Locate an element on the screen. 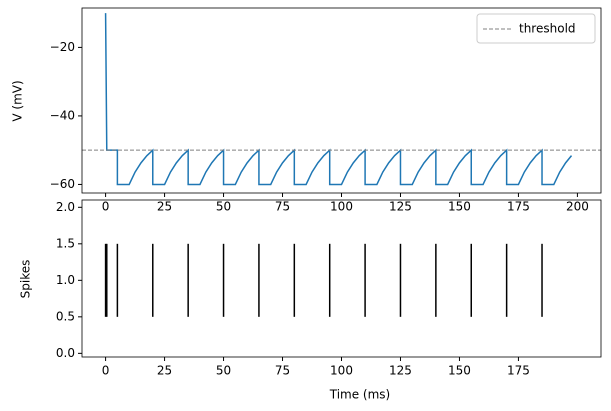 The width and height of the screenshot is (611, 411). y-tick-label: −60 is located at coordinates (62, 184).